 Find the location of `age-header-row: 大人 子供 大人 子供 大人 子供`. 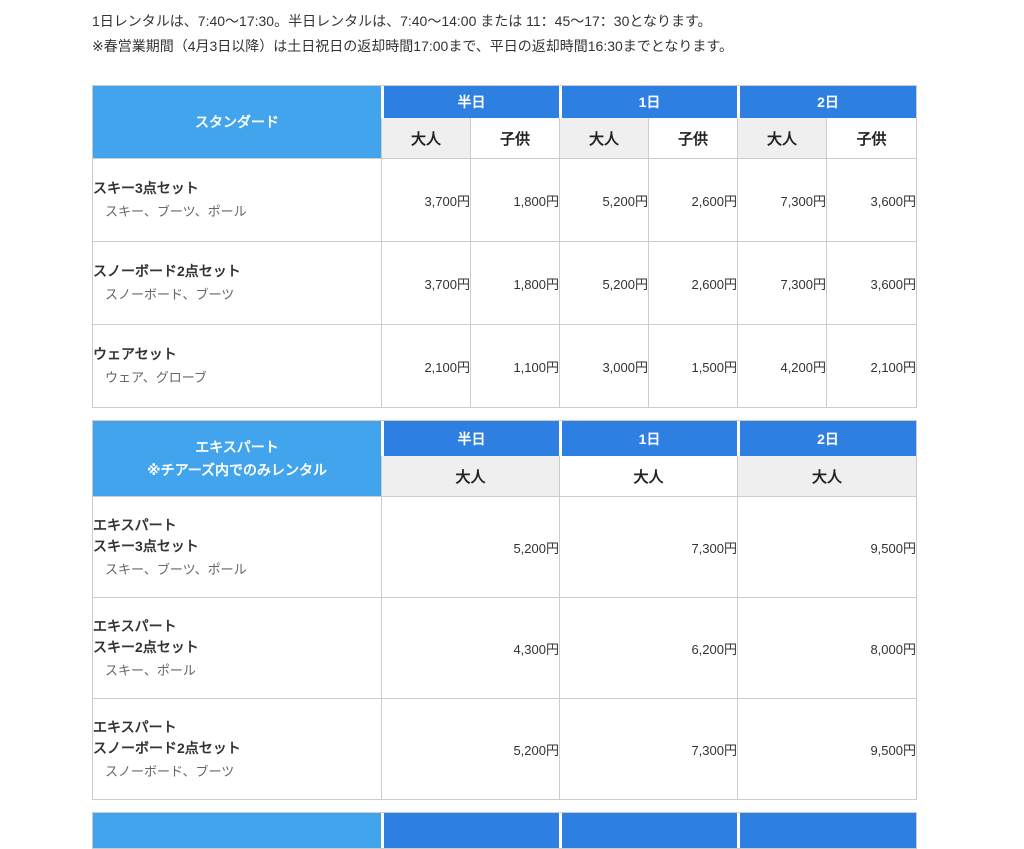

age-header-row: 大人 子供 大人 子供 大人 子供 is located at coordinates (505, 138).